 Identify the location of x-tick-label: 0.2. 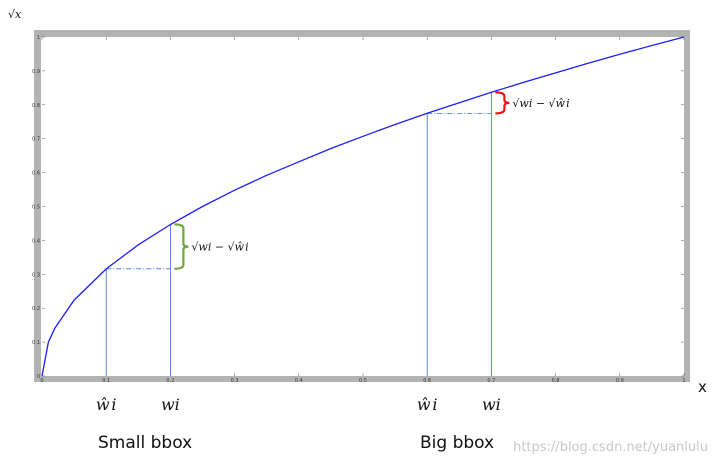
(170, 381).